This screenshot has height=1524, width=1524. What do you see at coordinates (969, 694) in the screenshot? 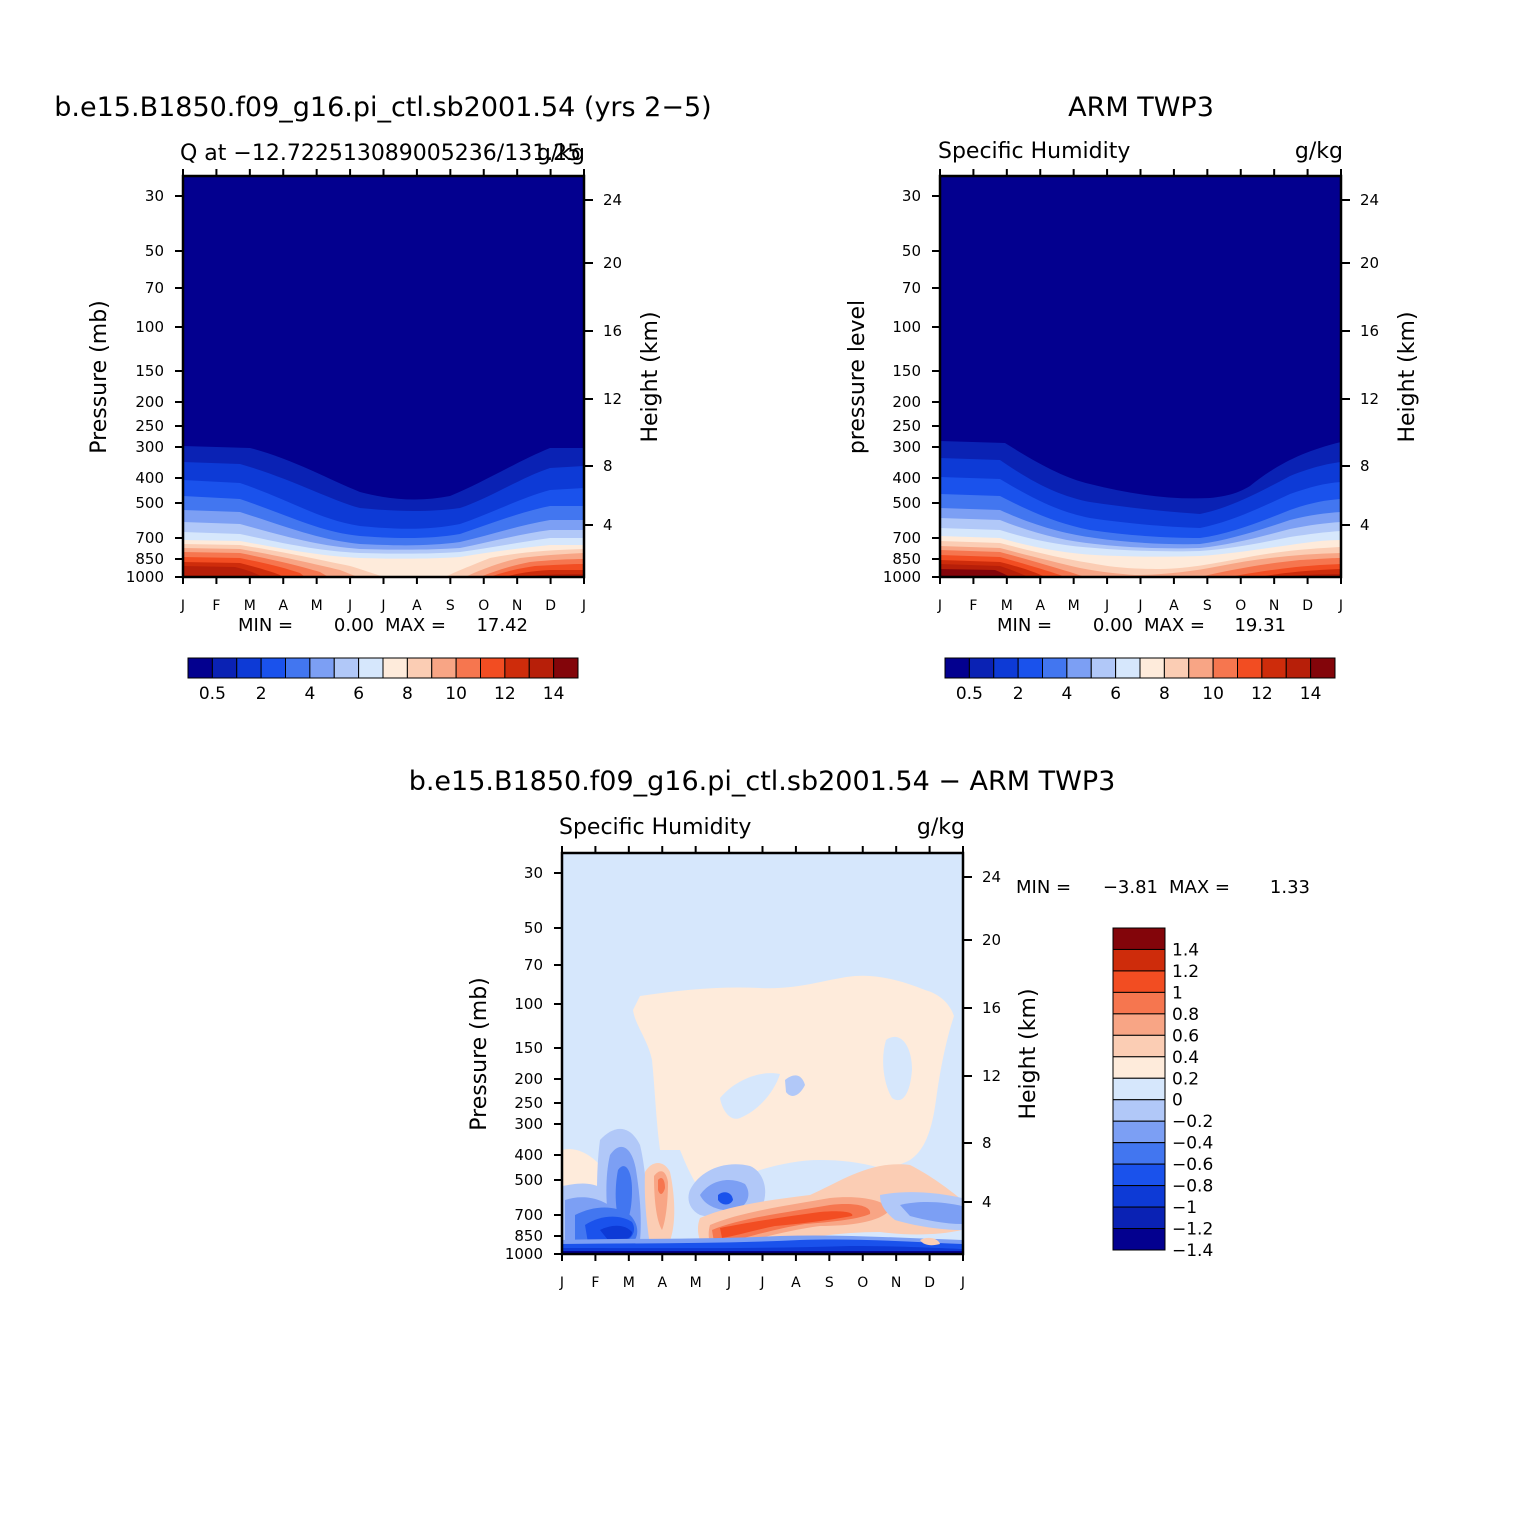
I see `panel-obs-colorbar-label: 0.5` at bounding box center [969, 694].